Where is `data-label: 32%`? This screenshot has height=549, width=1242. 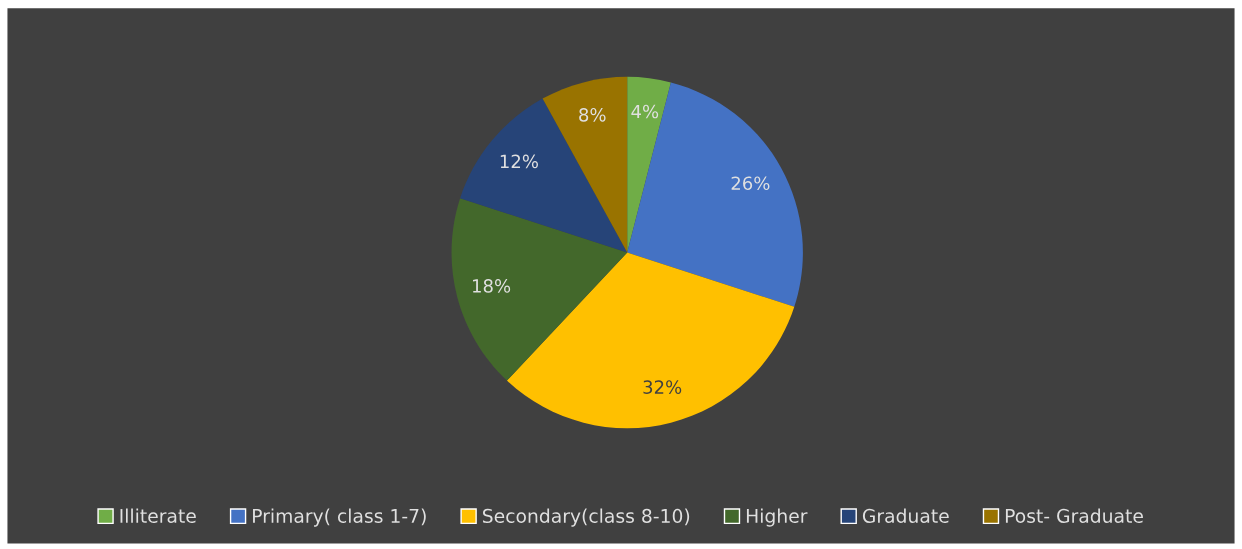
data-label: 32% is located at coordinates (662, 387).